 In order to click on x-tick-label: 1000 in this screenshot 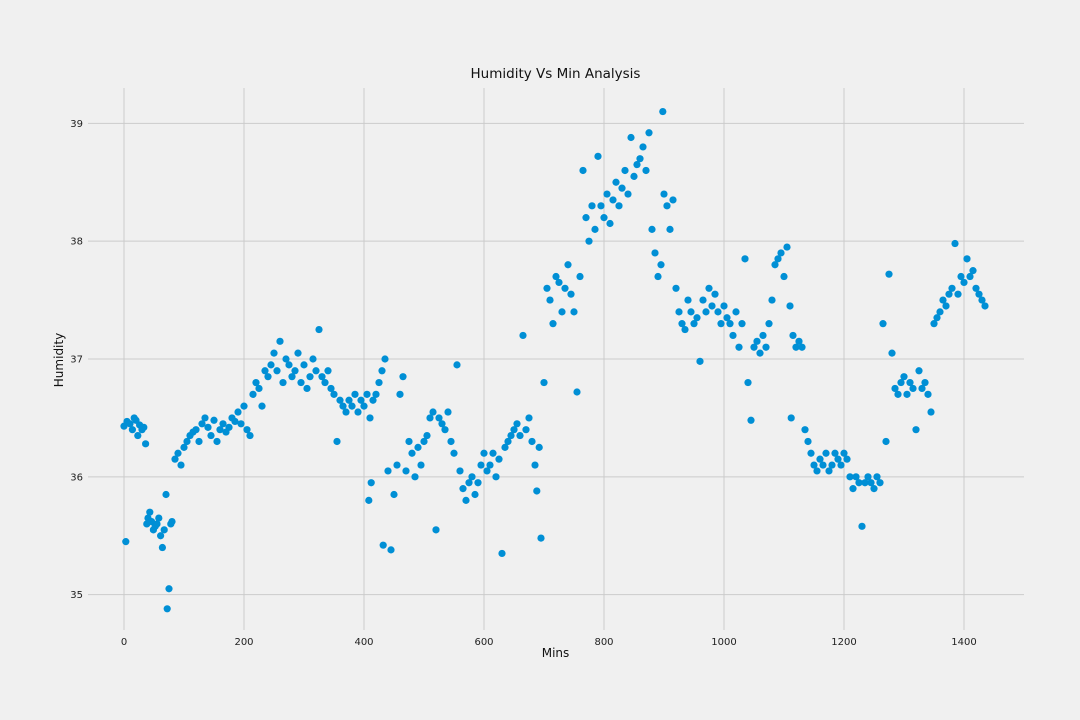, I will do `click(723, 642)`.